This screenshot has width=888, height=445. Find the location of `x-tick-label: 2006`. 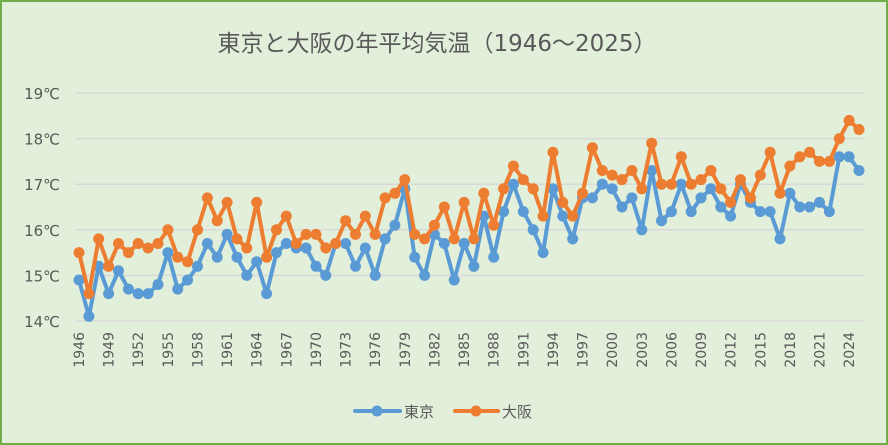

x-tick-label: 2006 is located at coordinates (672, 350).